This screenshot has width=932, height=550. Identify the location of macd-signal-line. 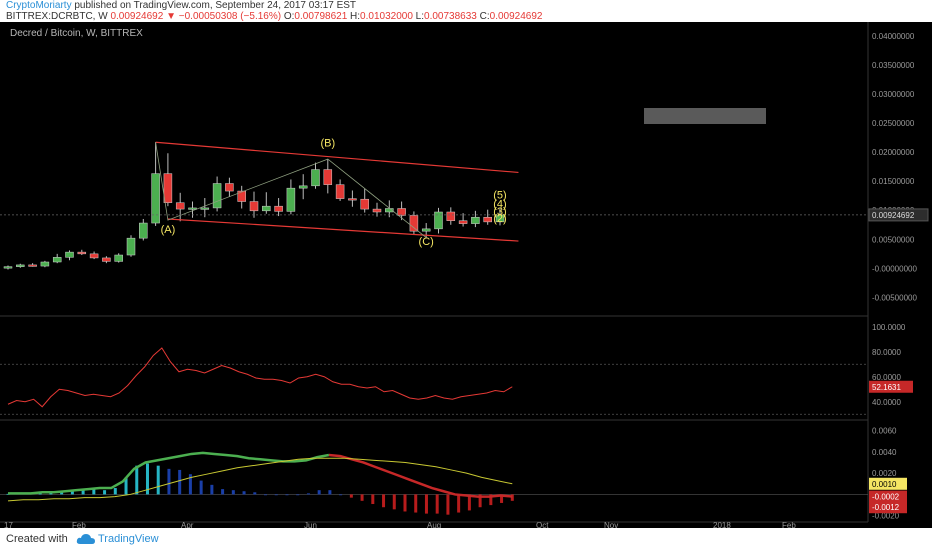
(260, 479).